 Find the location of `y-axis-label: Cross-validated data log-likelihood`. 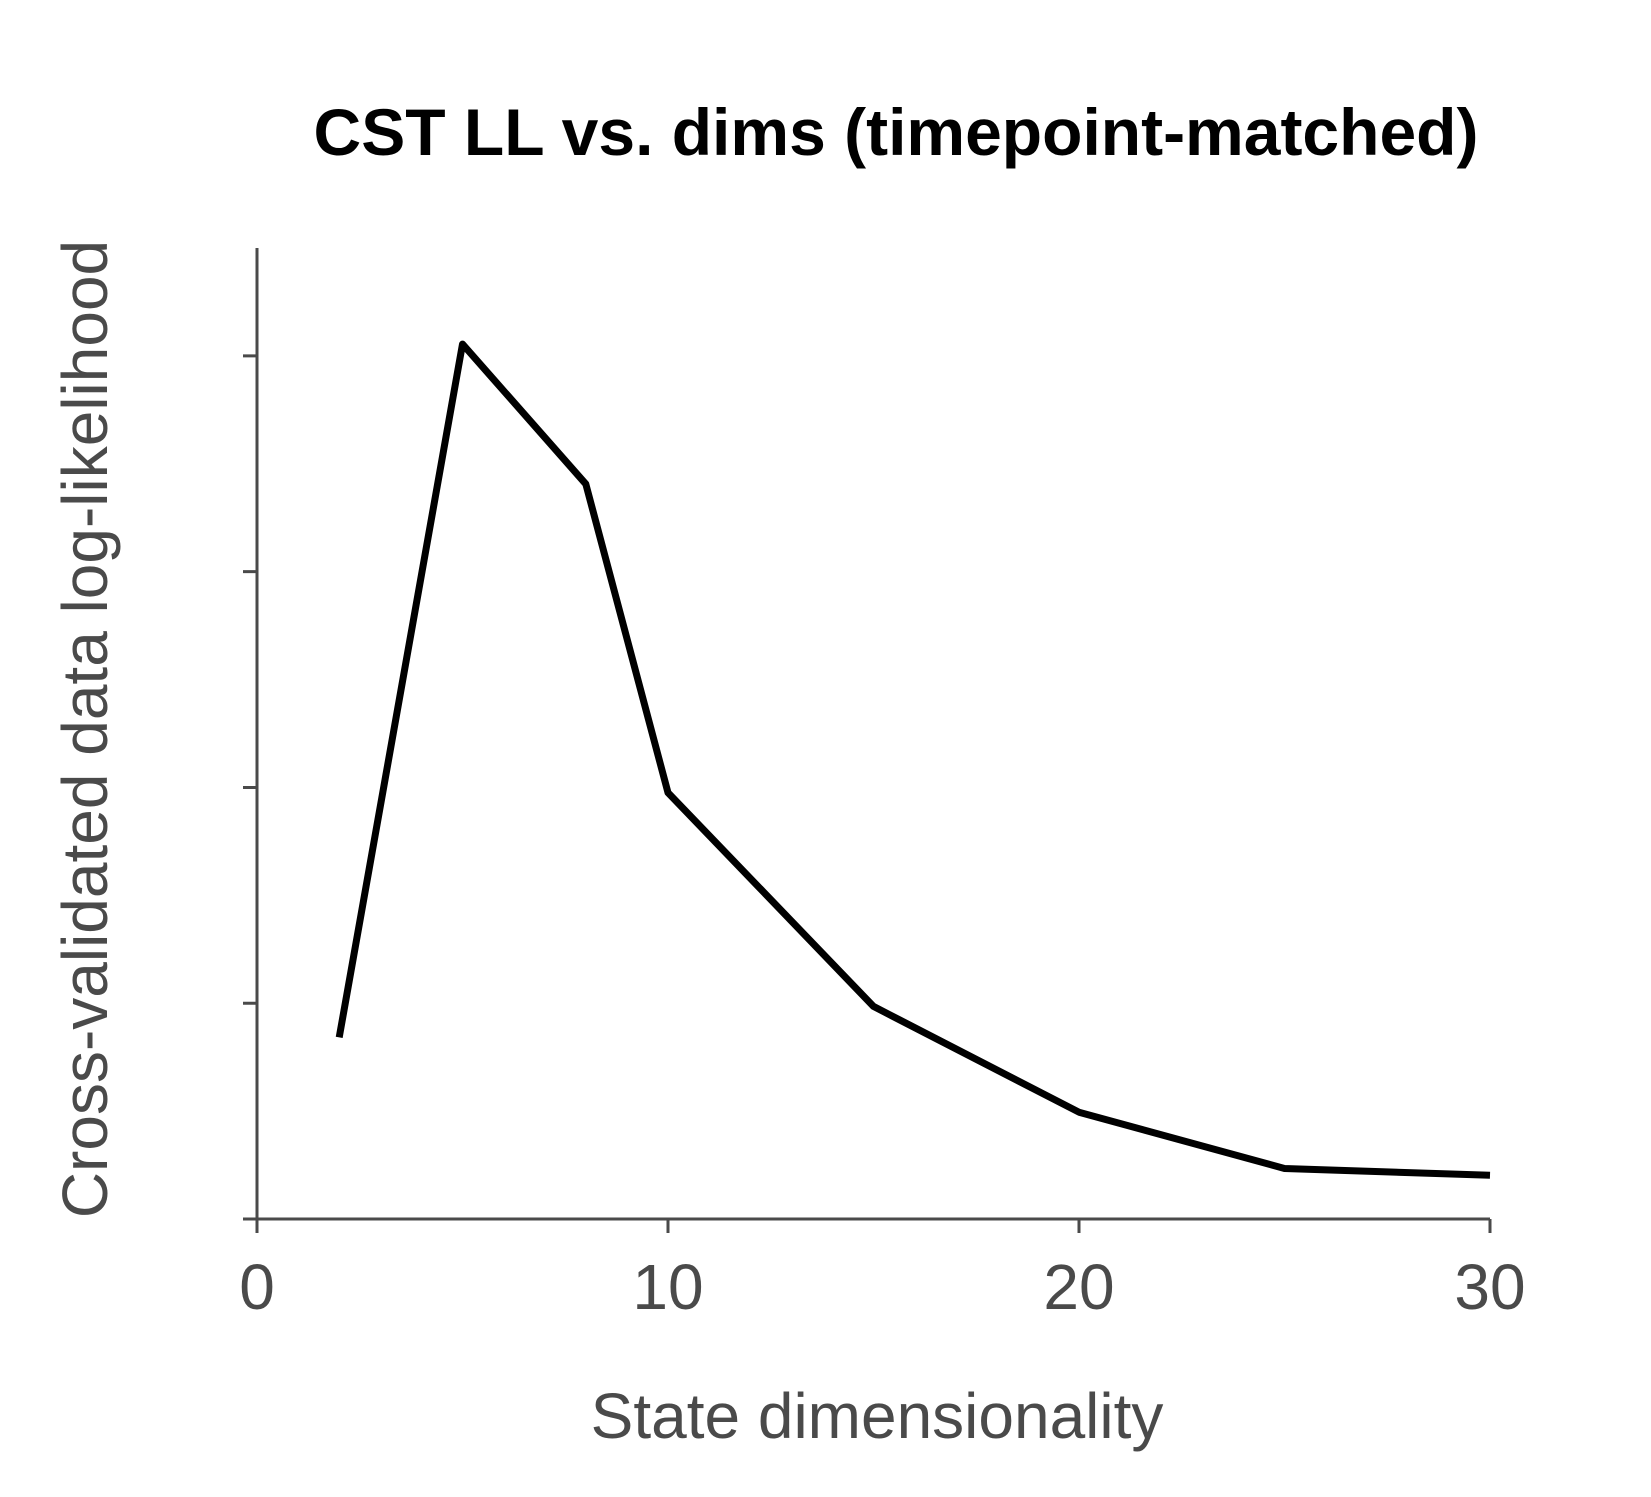

y-axis-label: Cross-validated data log-likelihood is located at coordinates (85, 729).